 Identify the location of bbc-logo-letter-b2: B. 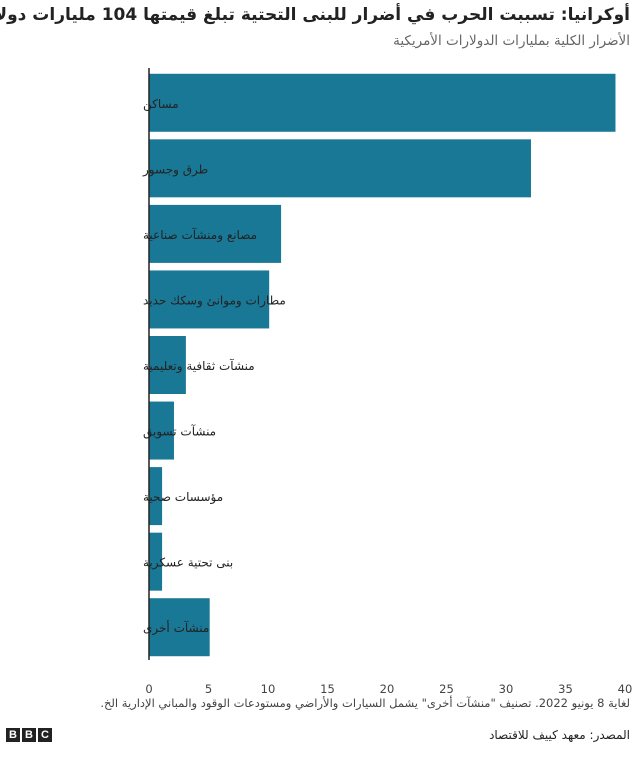
(29, 735).